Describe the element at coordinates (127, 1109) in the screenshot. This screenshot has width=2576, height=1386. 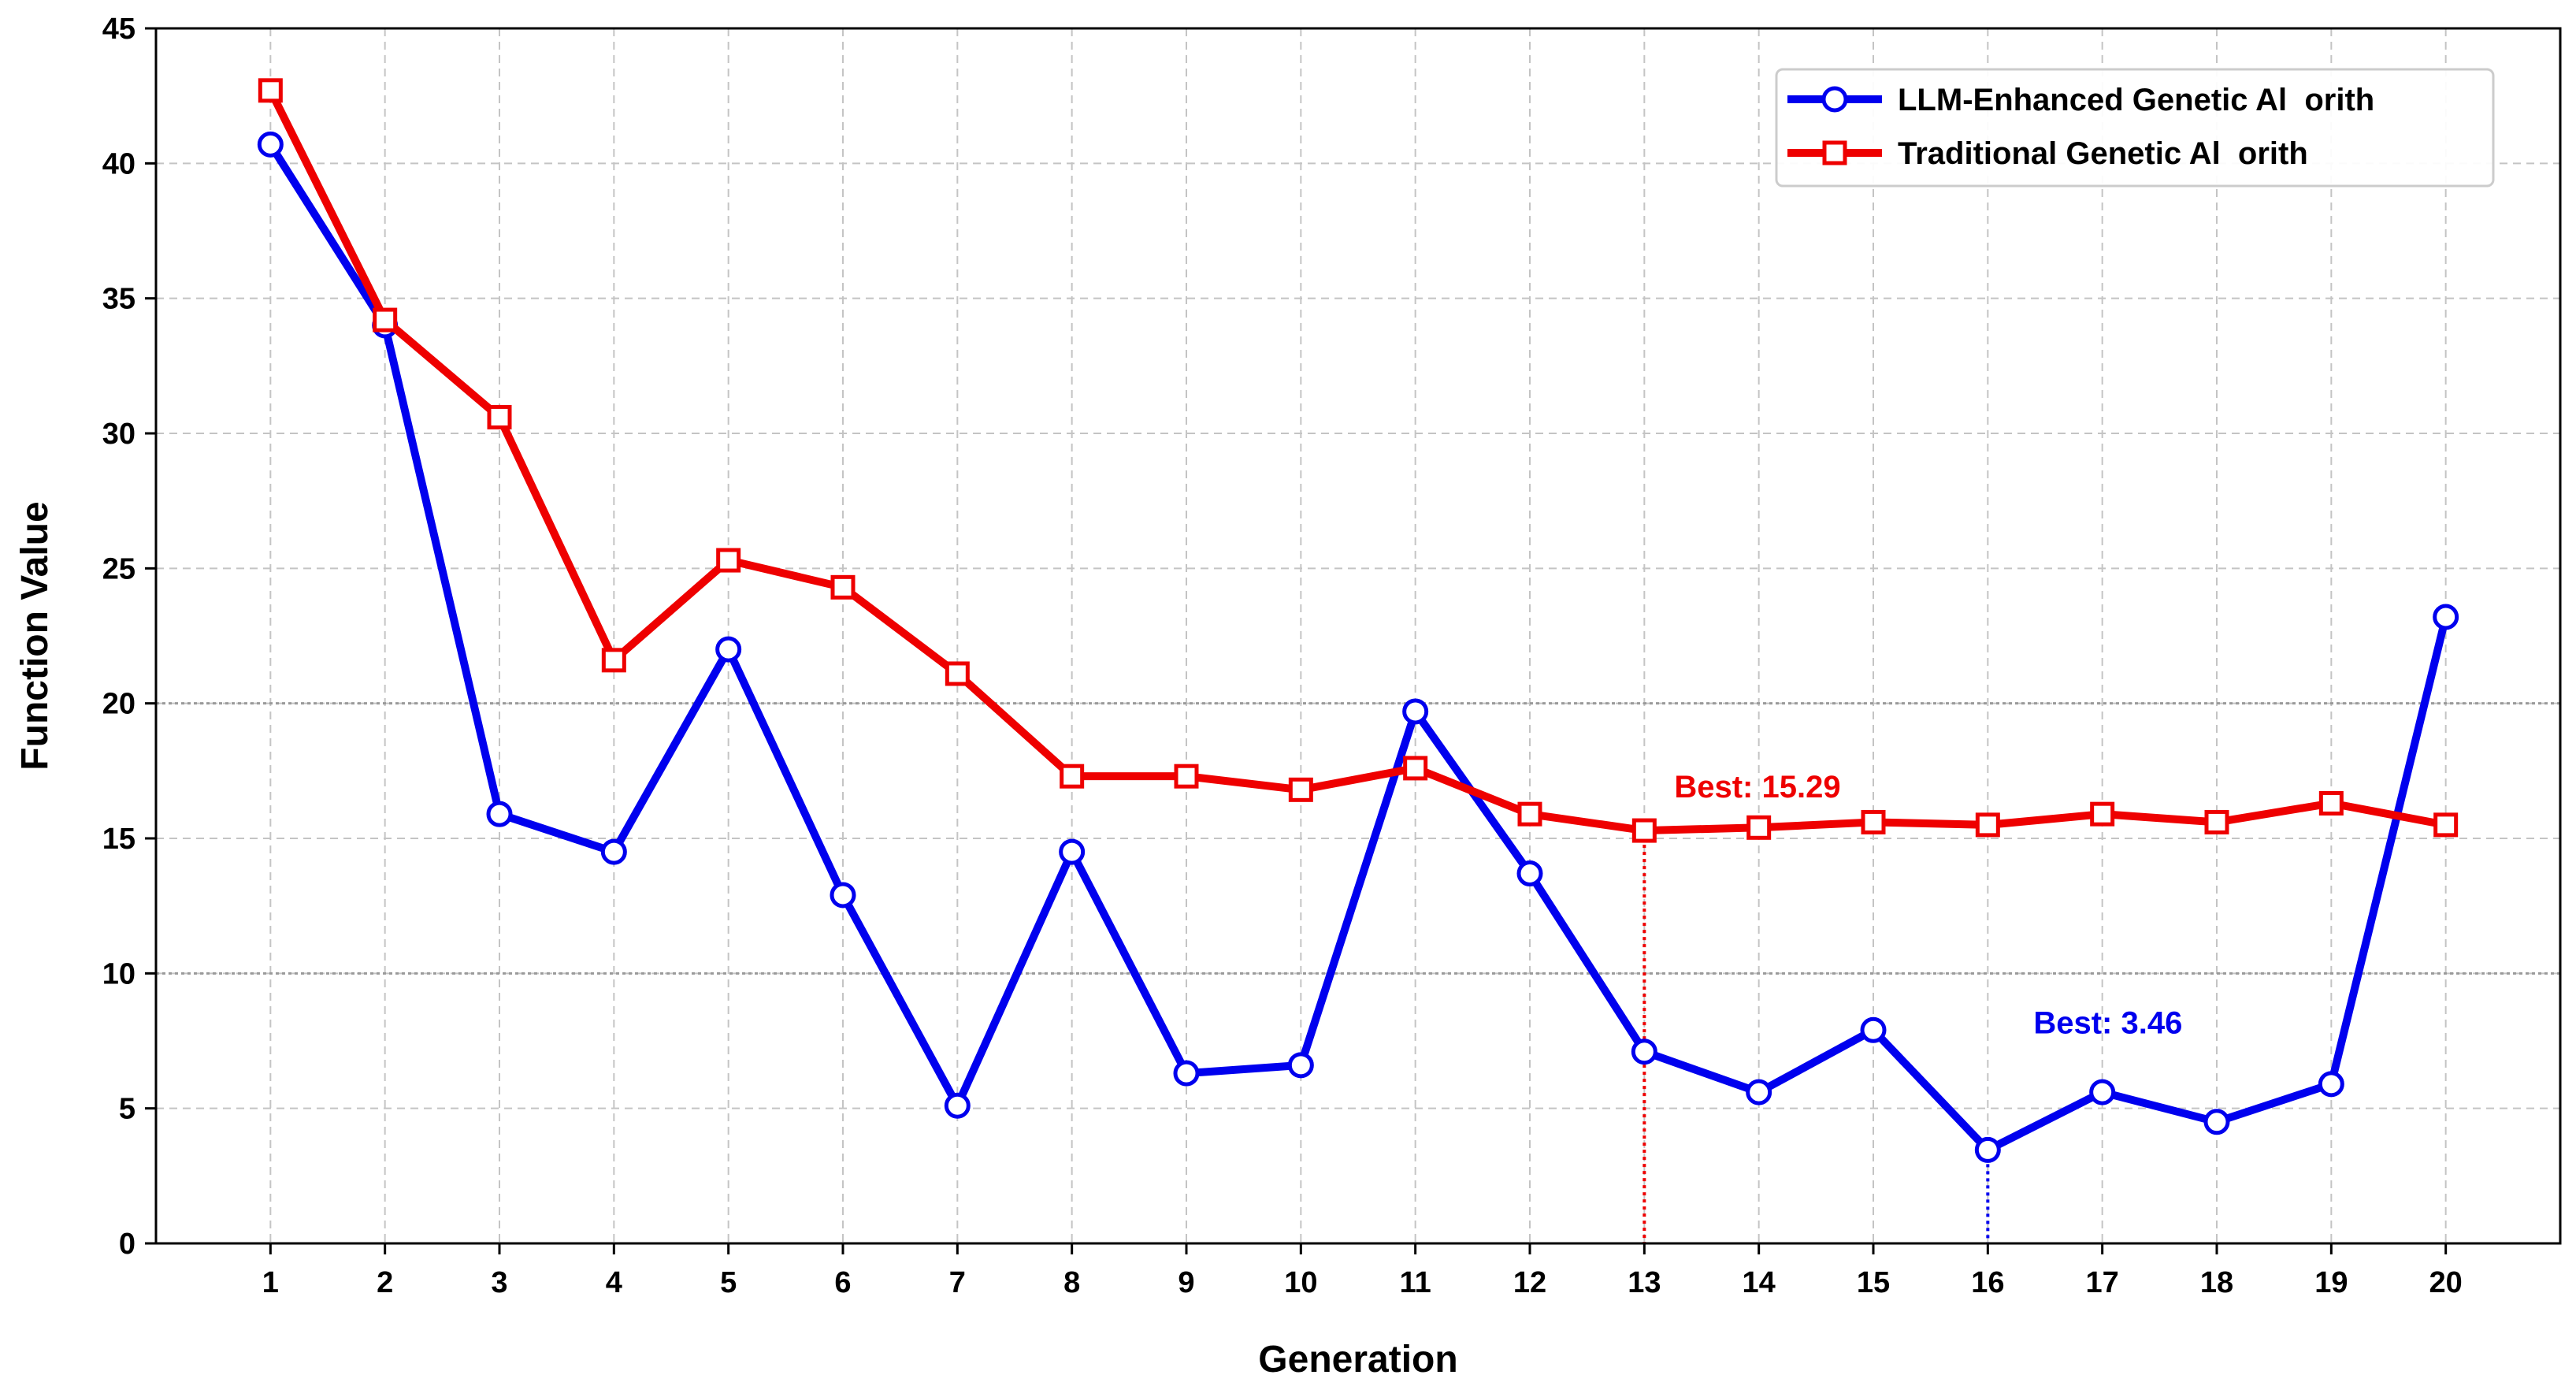
I see `y-tick-label: 5` at that location.